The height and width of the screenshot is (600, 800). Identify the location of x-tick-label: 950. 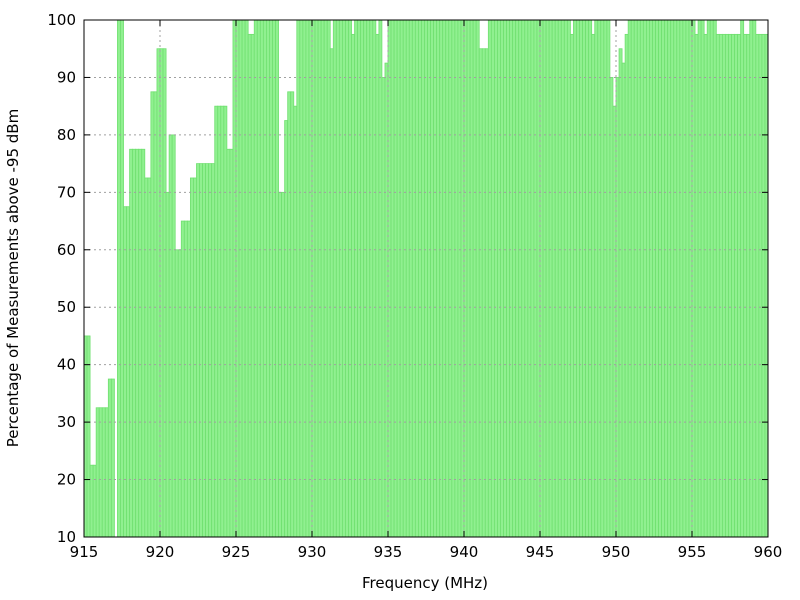
(616, 552).